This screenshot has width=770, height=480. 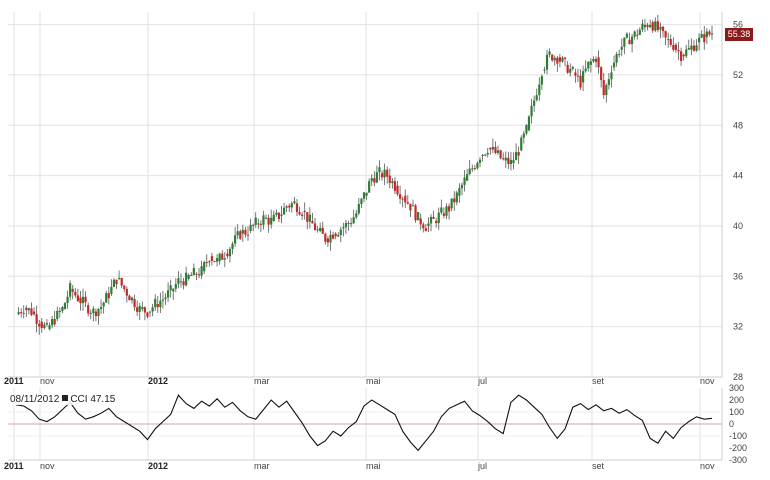 I want to click on cci-x-tick-label: nov, so click(x=707, y=466).